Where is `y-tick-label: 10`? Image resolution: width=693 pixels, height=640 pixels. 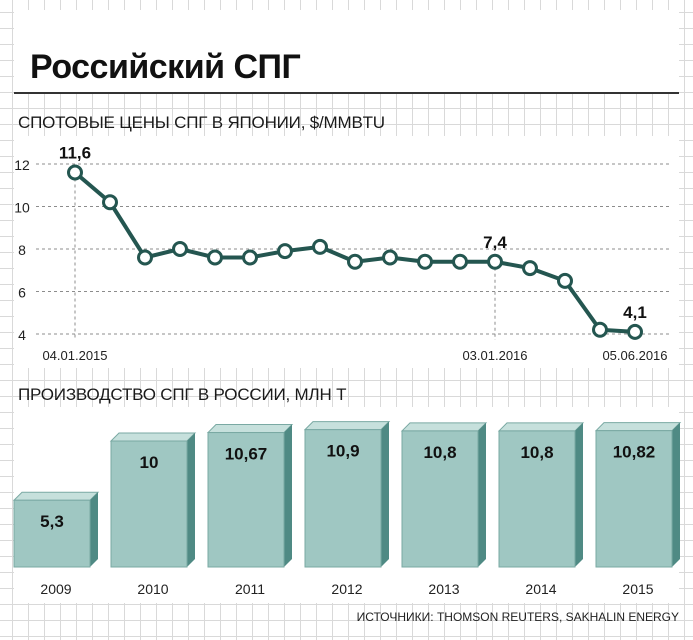
y-tick-label: 10 is located at coordinates (22, 208).